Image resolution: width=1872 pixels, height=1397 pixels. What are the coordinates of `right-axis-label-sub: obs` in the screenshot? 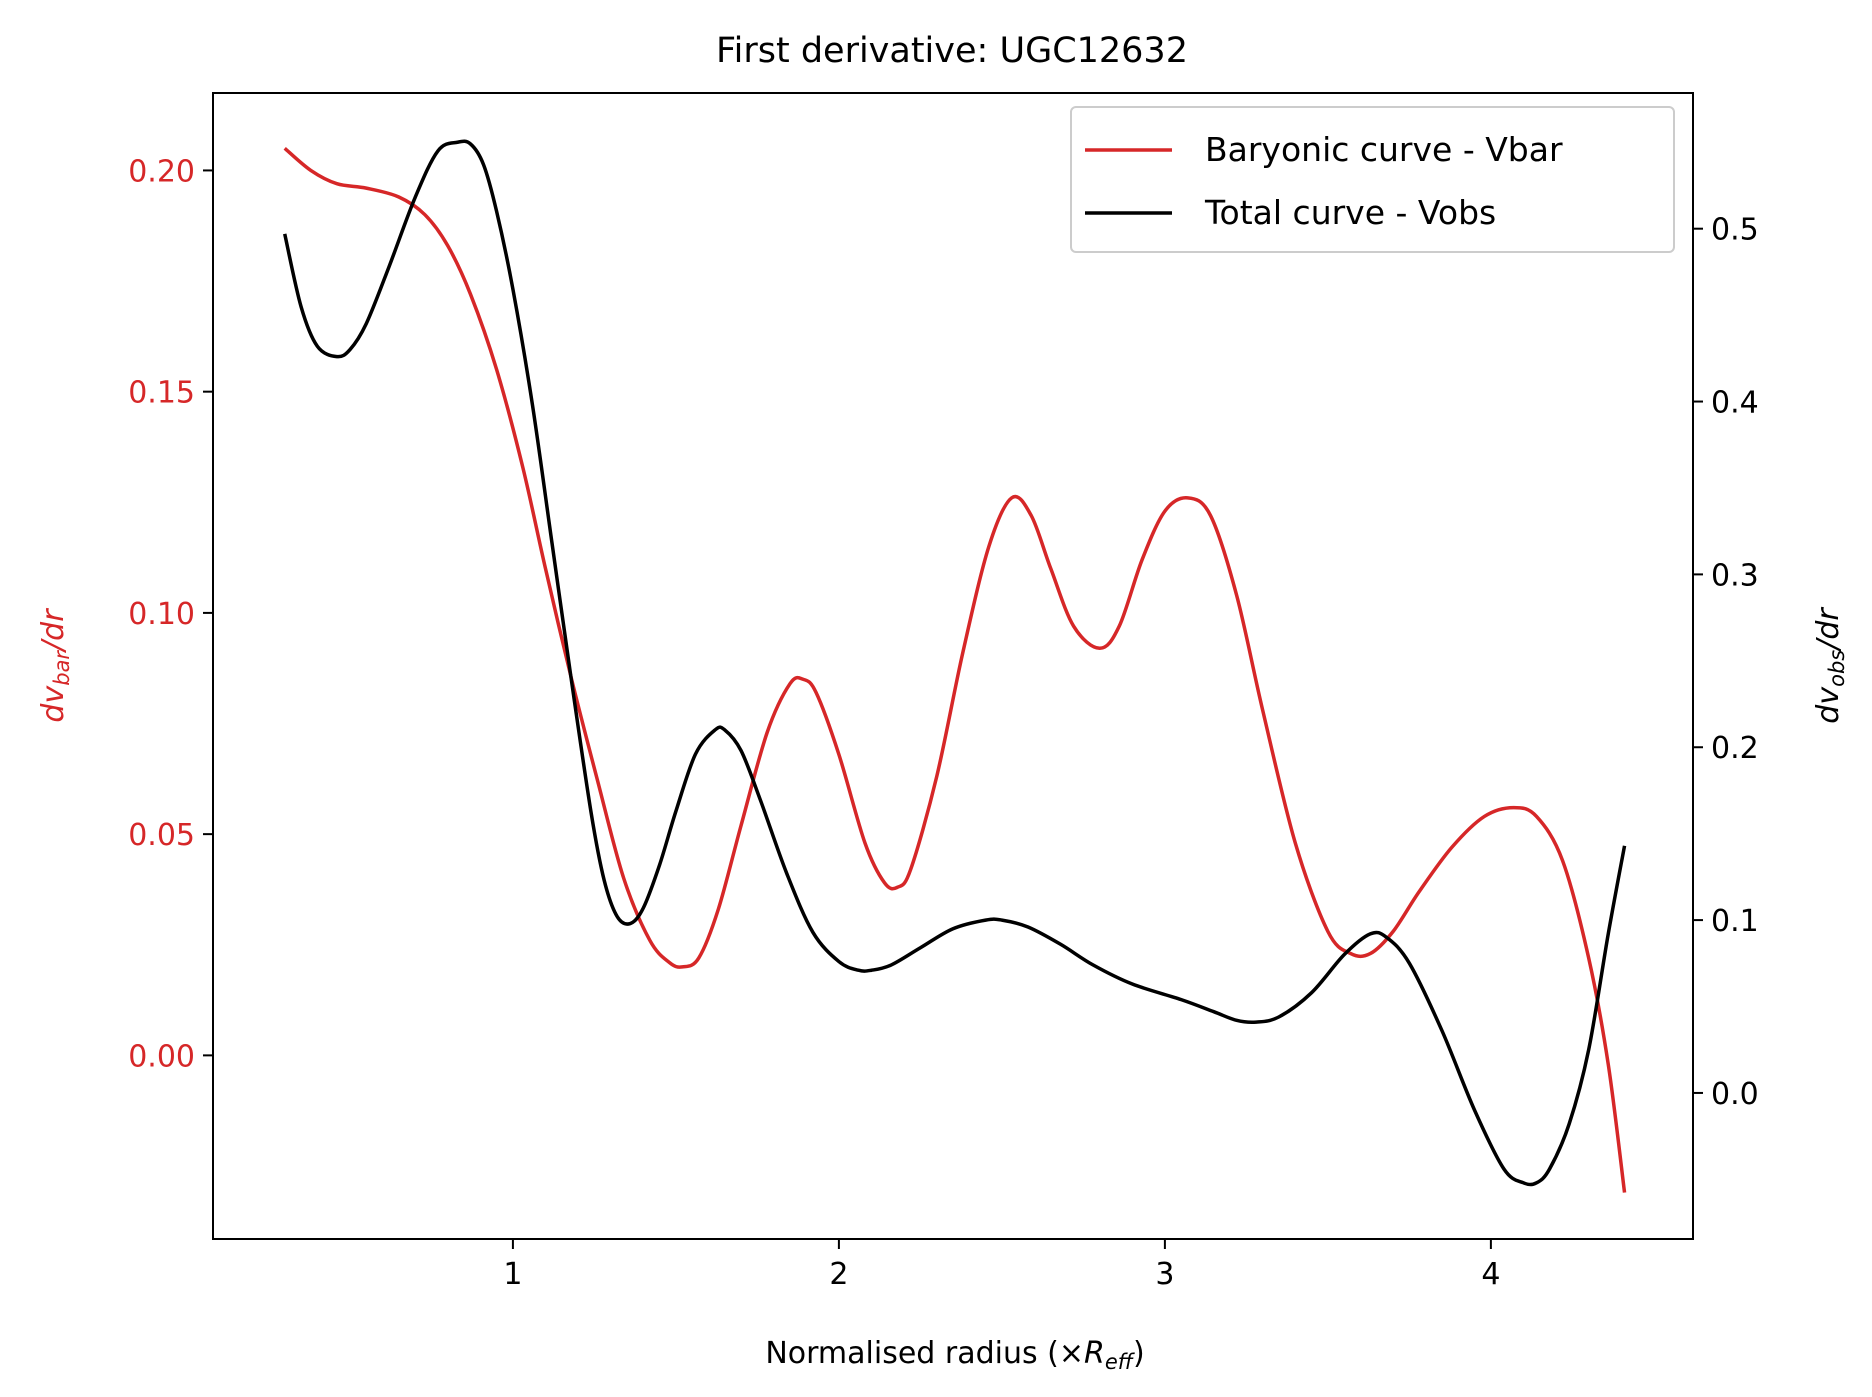 It's located at (1837, 668).